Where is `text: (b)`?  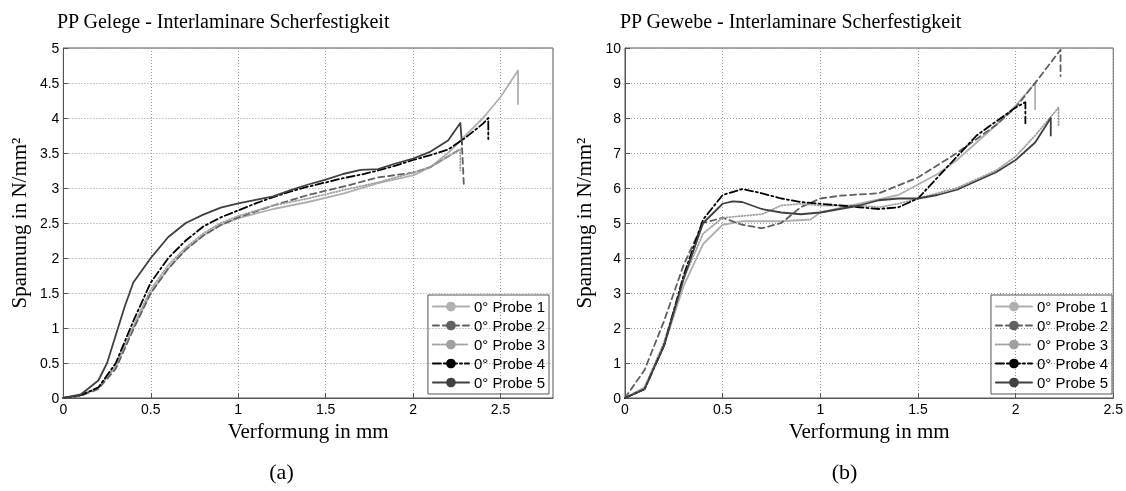
text: (b) is located at coordinates (844, 471).